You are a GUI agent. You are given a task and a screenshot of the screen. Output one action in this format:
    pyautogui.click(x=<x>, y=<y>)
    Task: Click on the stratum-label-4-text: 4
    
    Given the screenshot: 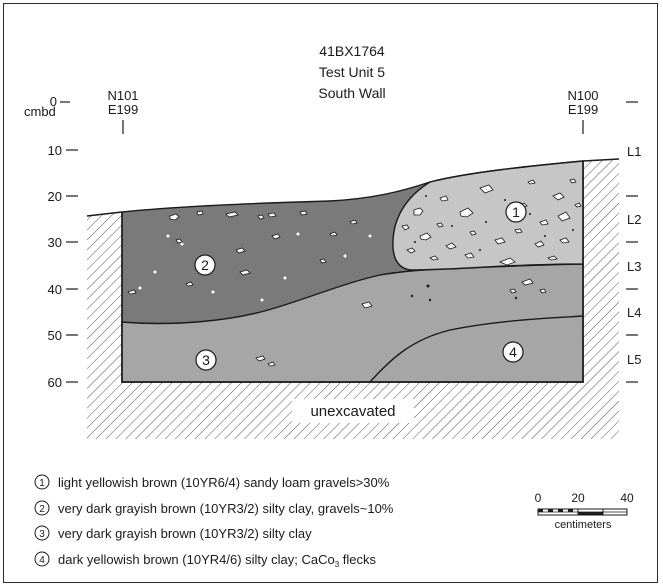 What is the action you would take?
    pyautogui.click(x=513, y=352)
    